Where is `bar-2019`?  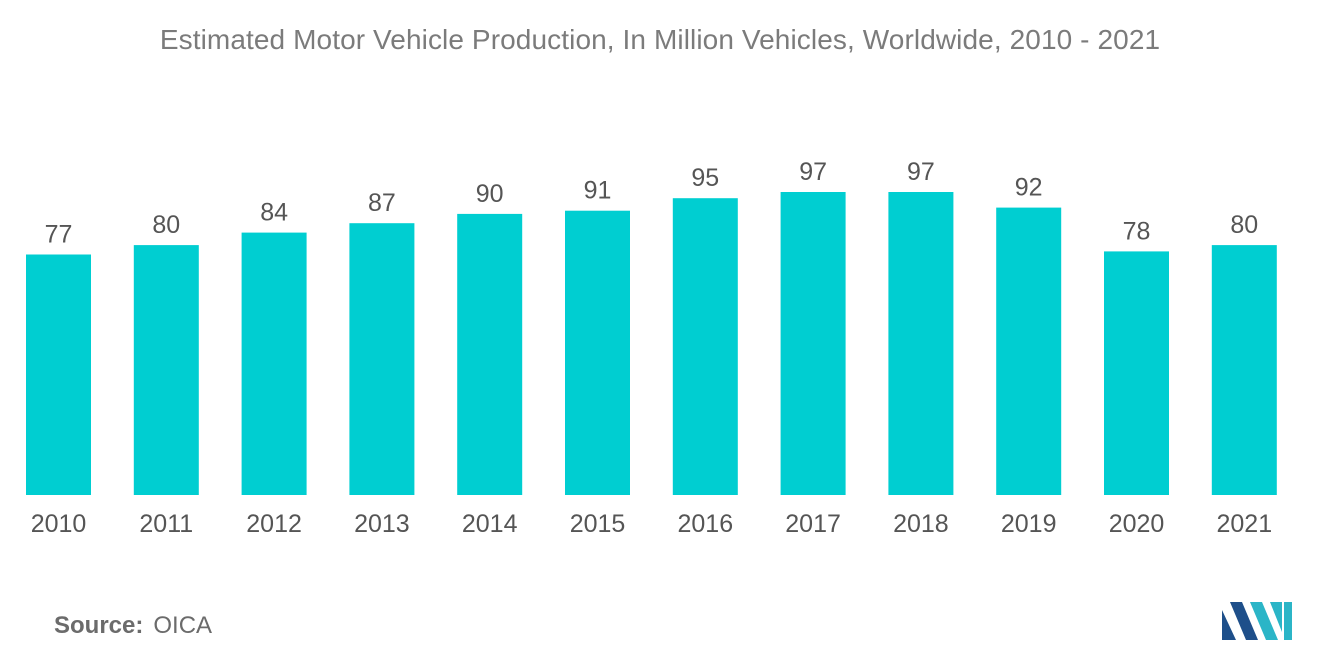
bar-2019 is located at coordinates (1029, 351).